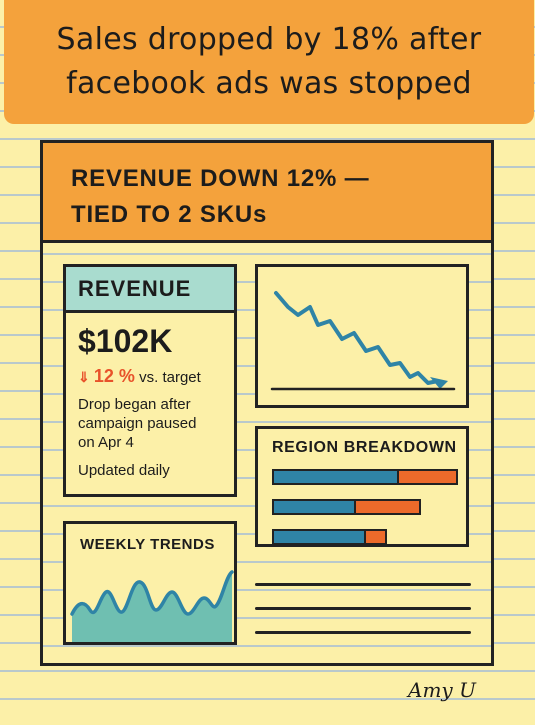  What do you see at coordinates (150, 290) in the screenshot?
I see `revenue-card-title: REVENUE` at bounding box center [150, 290].